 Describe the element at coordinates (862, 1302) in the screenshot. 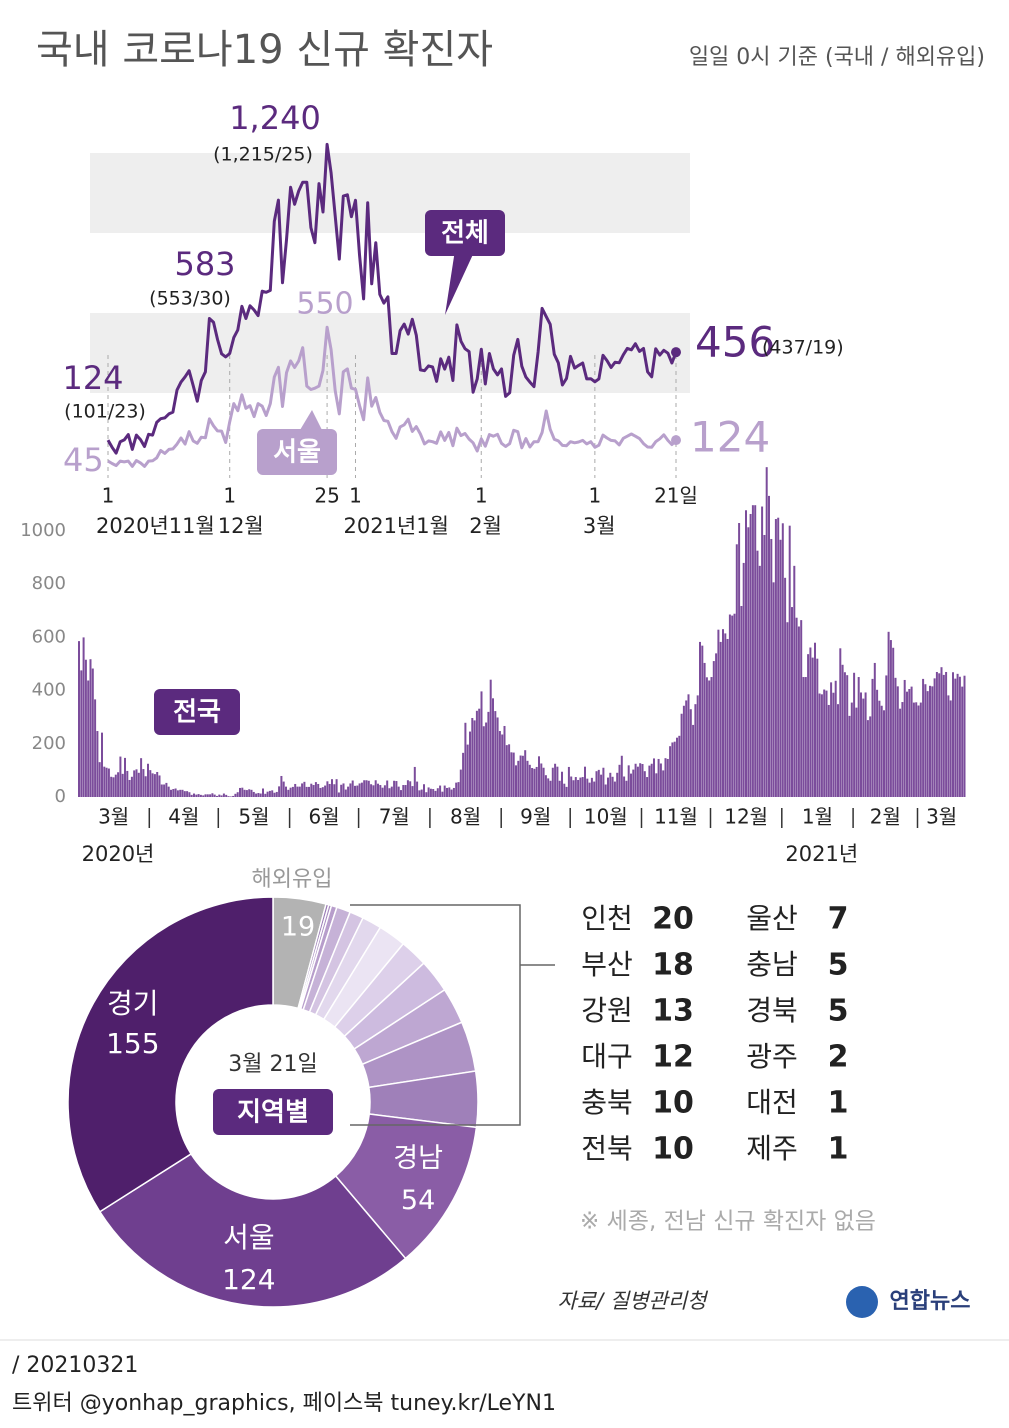

I see `logo-mark` at that location.